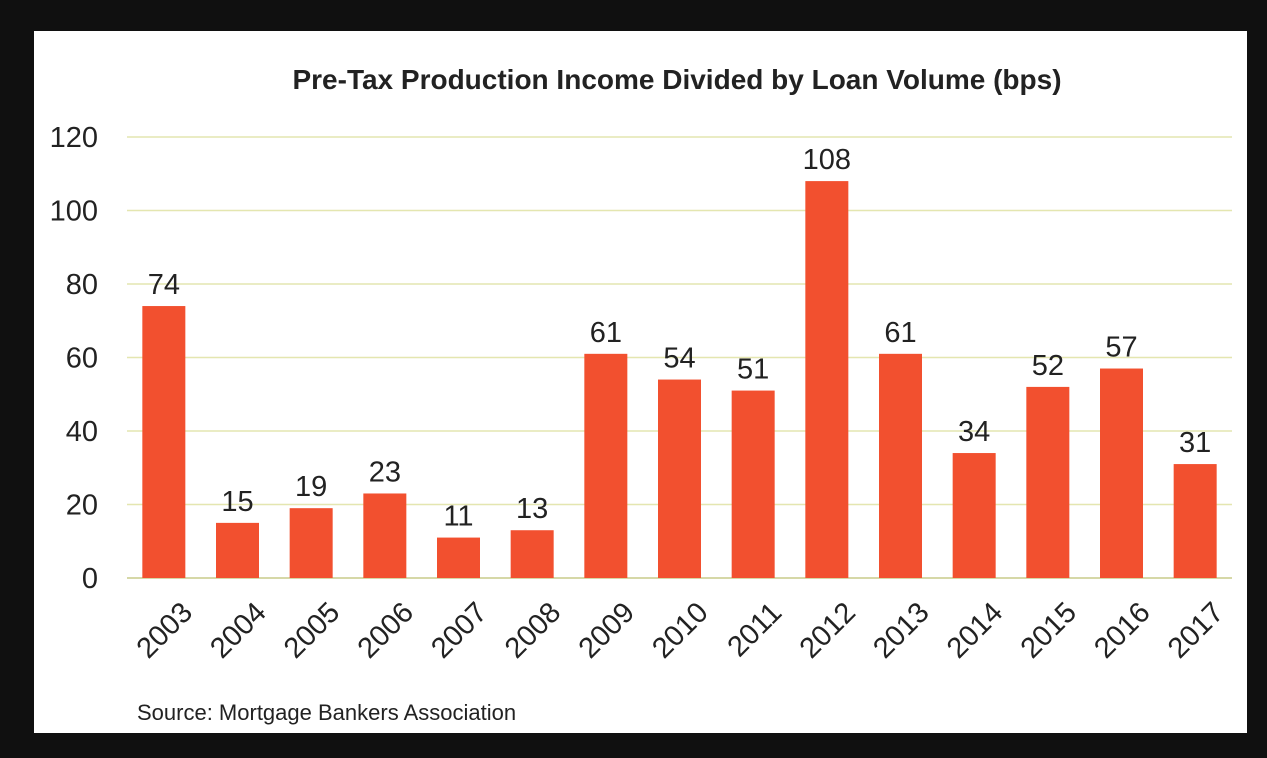  What do you see at coordinates (238, 630) in the screenshot?
I see `x-tick-label: 2004` at bounding box center [238, 630].